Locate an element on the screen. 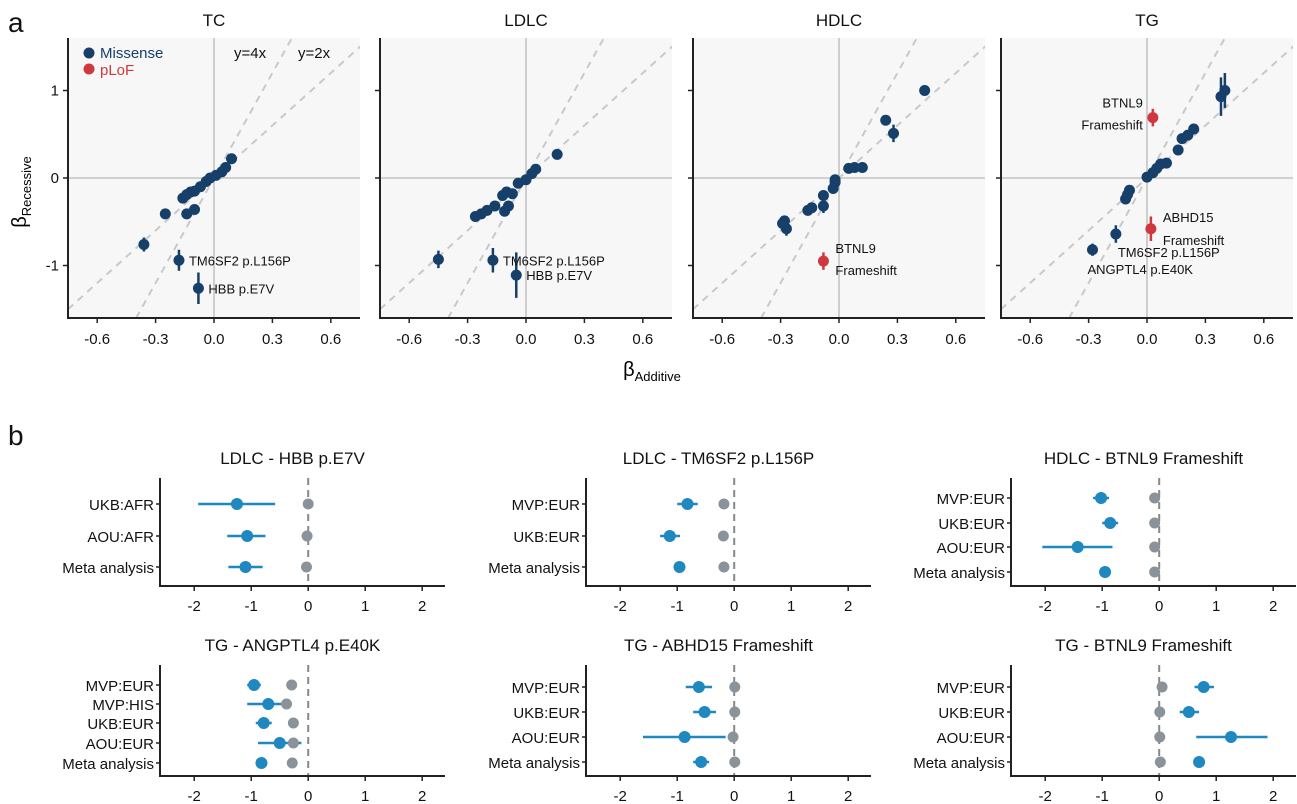 The width and height of the screenshot is (1297, 804). panel-b-letter: b is located at coordinates (16, 435).